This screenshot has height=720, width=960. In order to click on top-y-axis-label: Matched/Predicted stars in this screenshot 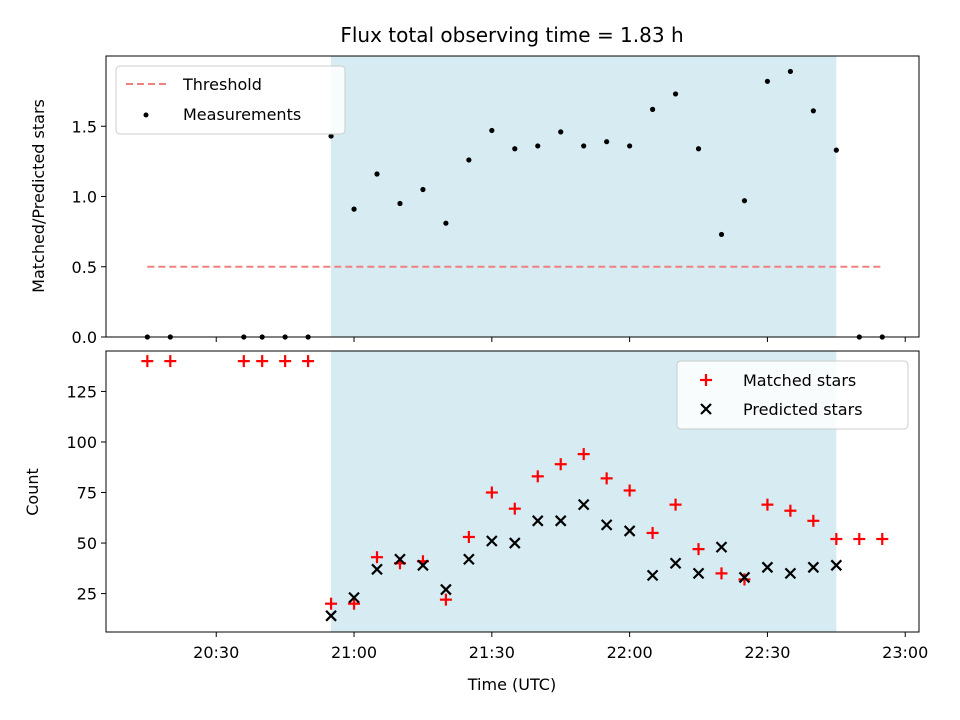, I will do `click(38, 196)`.